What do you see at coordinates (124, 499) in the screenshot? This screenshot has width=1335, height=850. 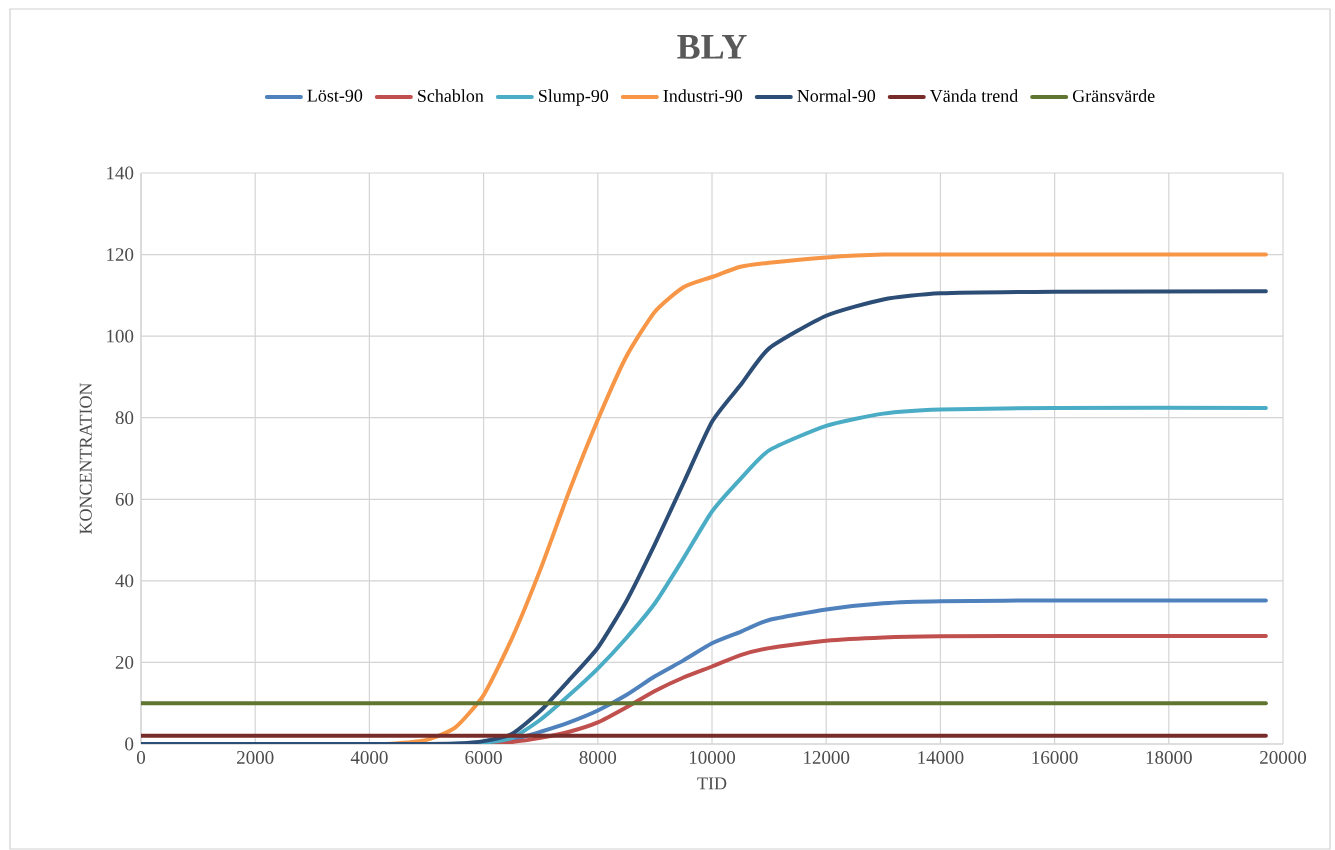 I see `y-tick-label: 60` at bounding box center [124, 499].